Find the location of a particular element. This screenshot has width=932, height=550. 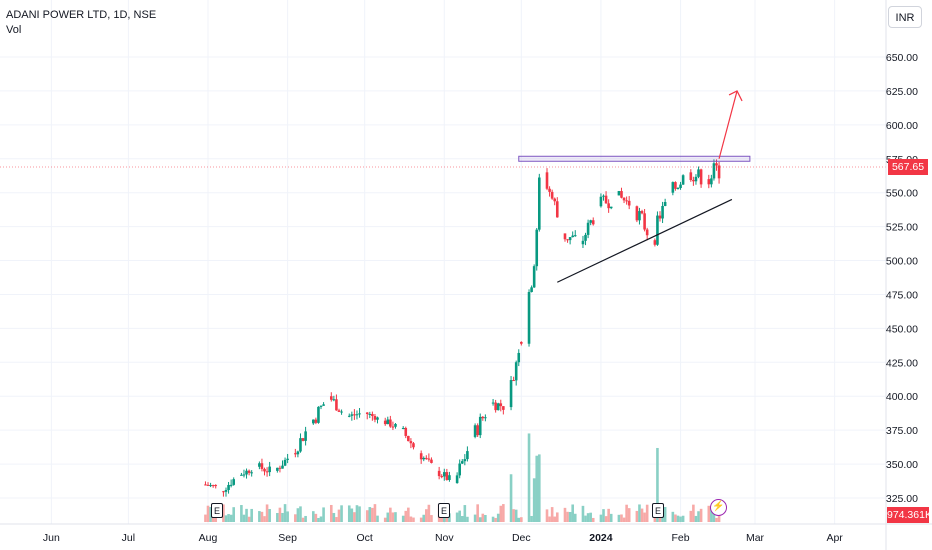

currency-button: INR is located at coordinates (905, 17).